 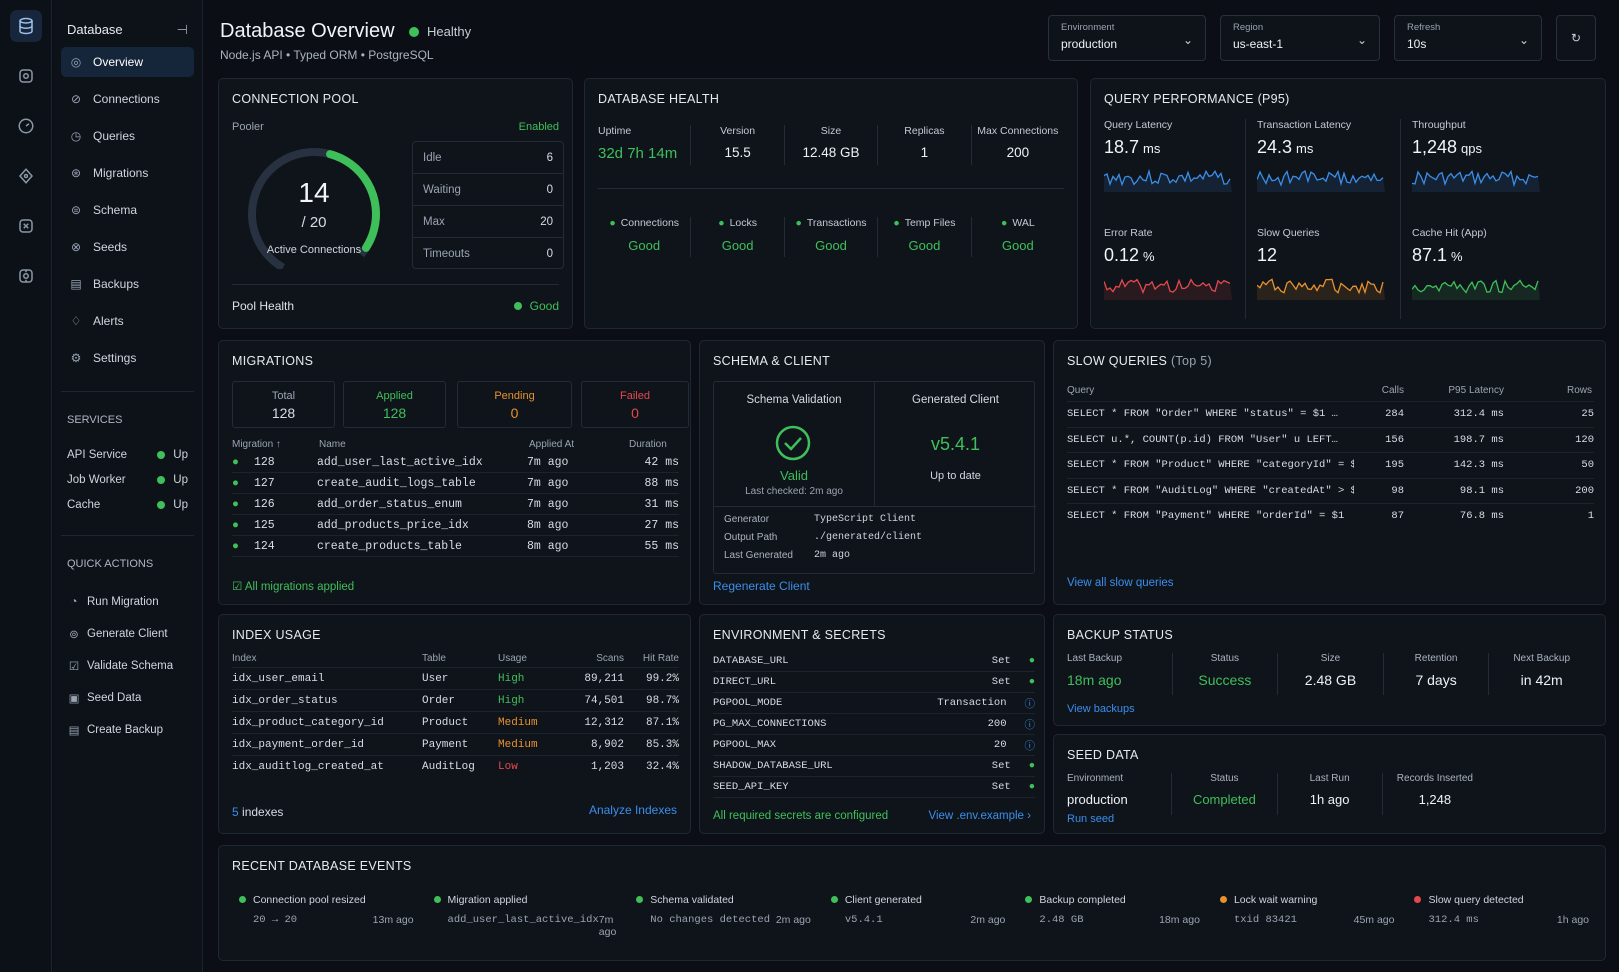 What do you see at coordinates (488, 222) in the screenshot?
I see `stat-row: Max 20` at bounding box center [488, 222].